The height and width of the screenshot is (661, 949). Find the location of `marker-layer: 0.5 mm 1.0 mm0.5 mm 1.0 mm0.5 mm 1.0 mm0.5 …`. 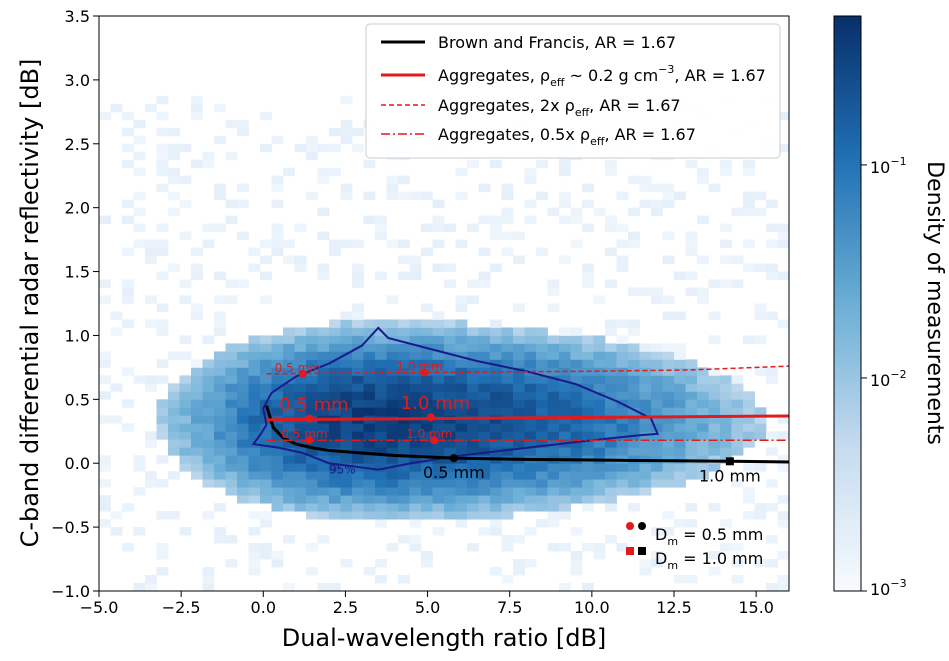

marker-layer: 0.5 mm 1.0 mm0.5 mm 1.0 mm0.5 mm 1.0 mm0.5 … is located at coordinates (518, 423).